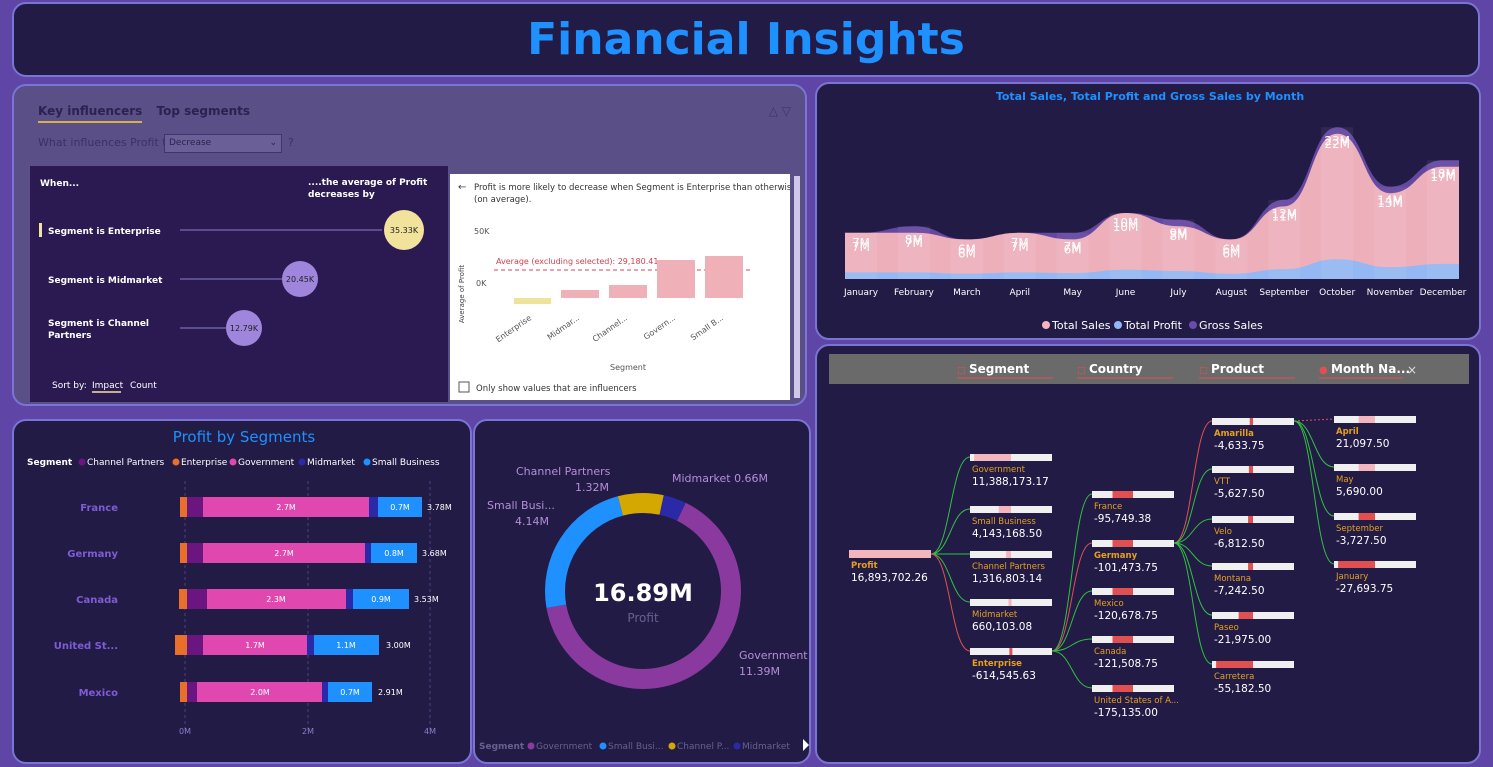 The width and height of the screenshot is (1493, 767). What do you see at coordinates (1133, 605) in the screenshot?
I see `decomp-country-2: Mexico-120,678.75` at bounding box center [1133, 605].